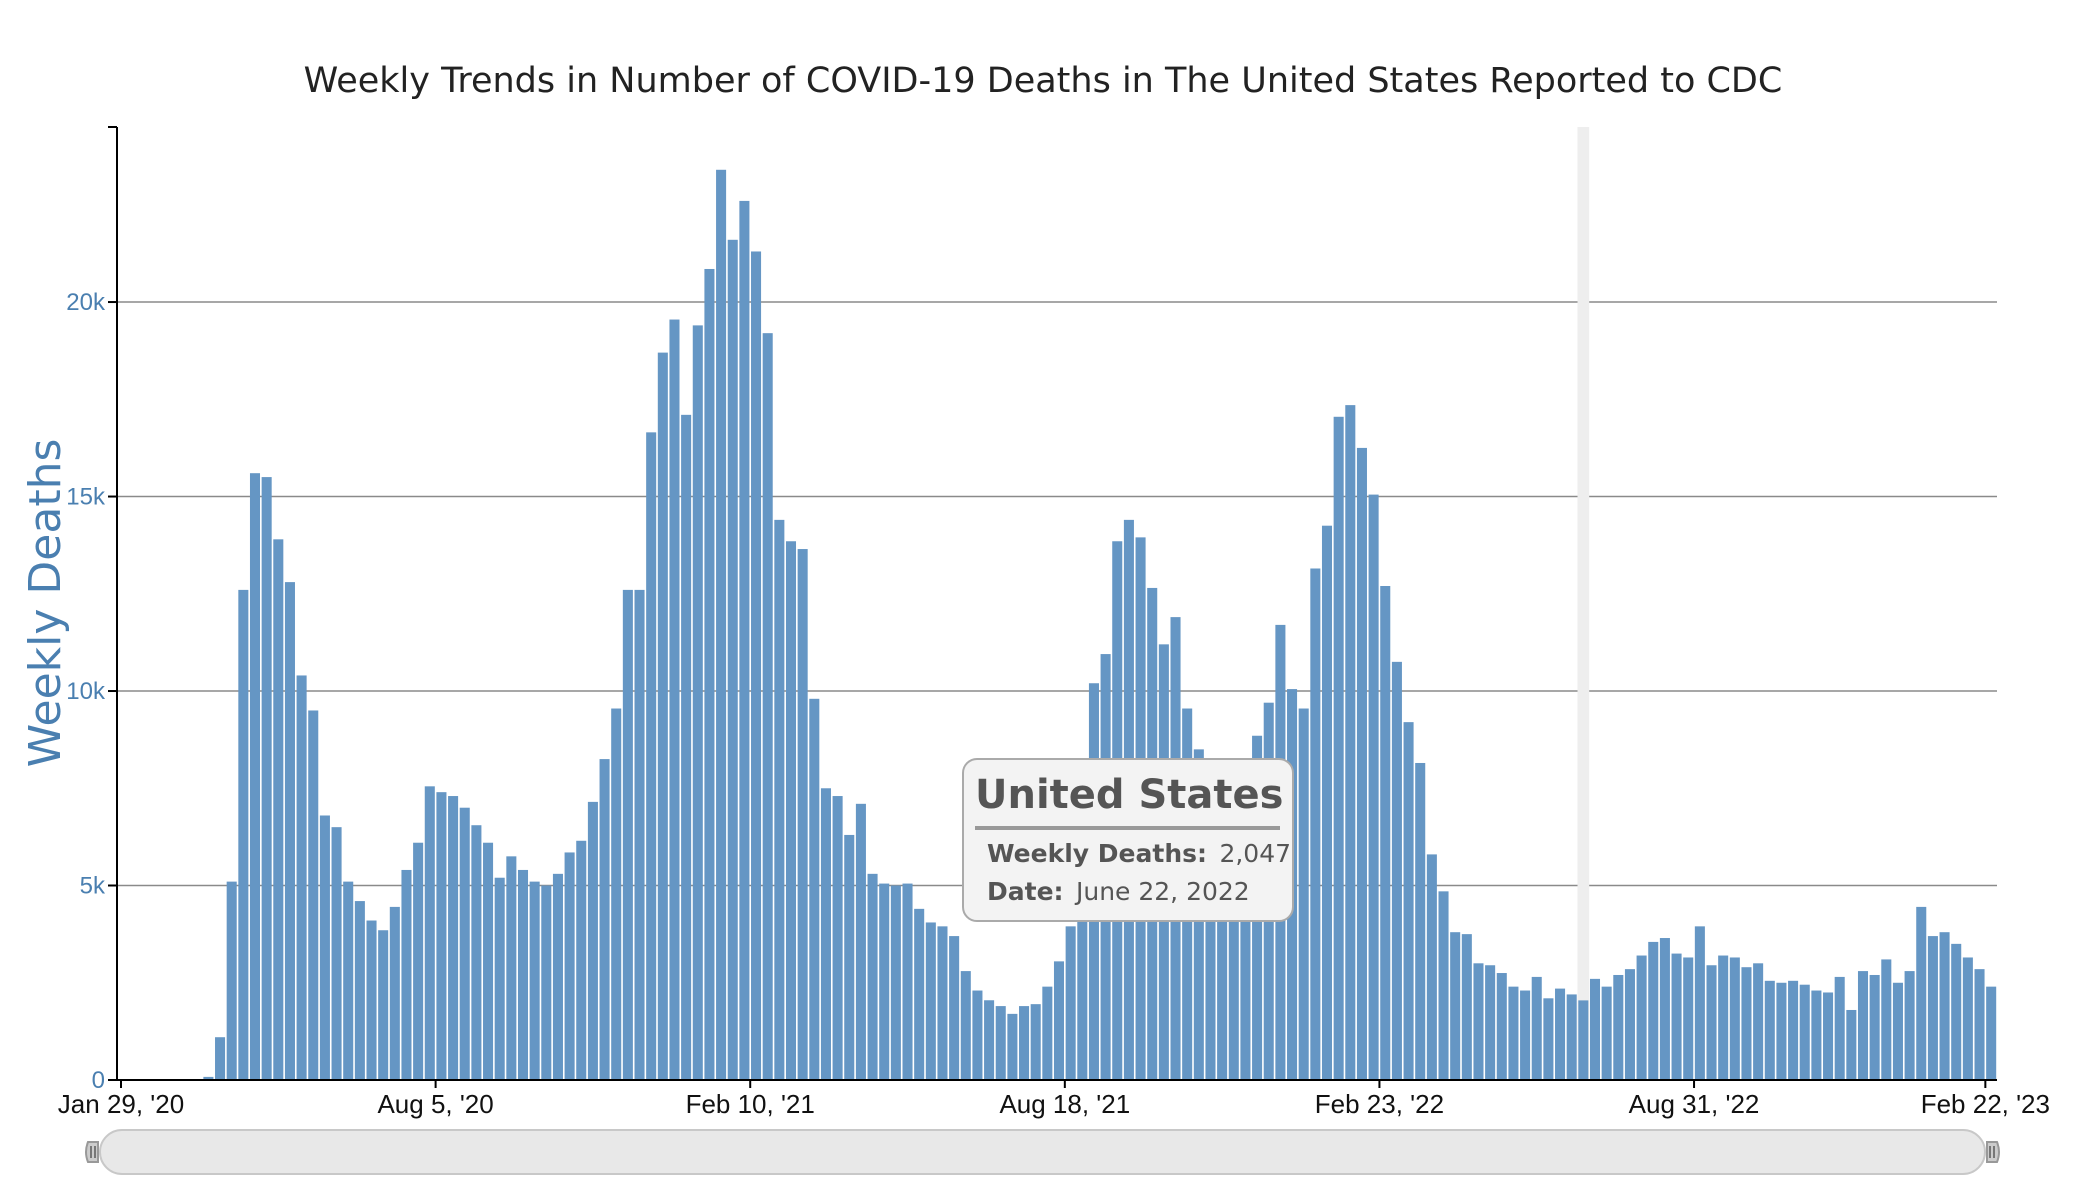  Describe the element at coordinates (92, 1152) in the screenshot. I see `range-slider-left-handle` at that location.